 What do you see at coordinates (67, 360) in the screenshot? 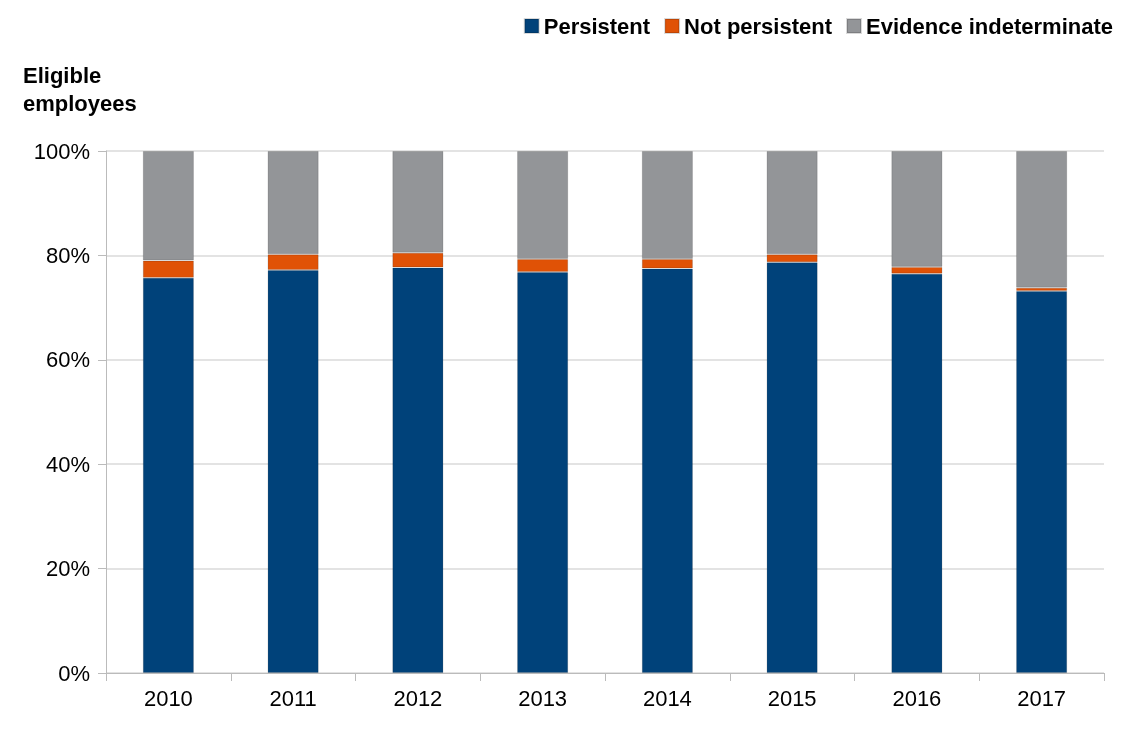
I see `y-tick-label: 60%` at bounding box center [67, 360].